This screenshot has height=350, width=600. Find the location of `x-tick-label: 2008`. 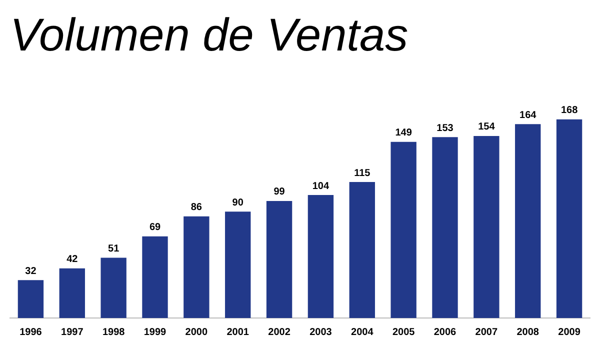

x-tick-label: 2008 is located at coordinates (528, 332).